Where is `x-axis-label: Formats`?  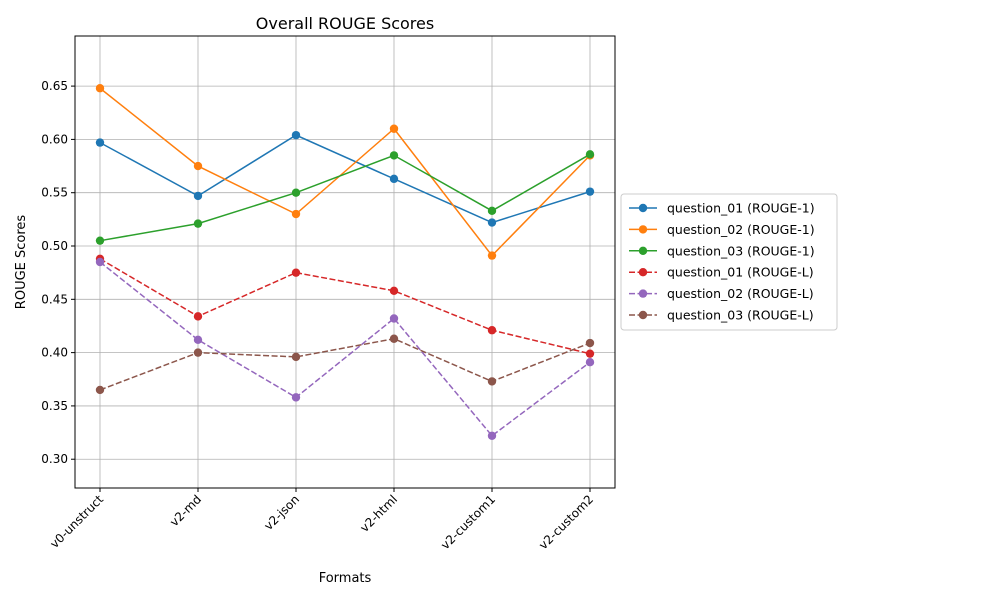
x-axis-label: Formats is located at coordinates (345, 578).